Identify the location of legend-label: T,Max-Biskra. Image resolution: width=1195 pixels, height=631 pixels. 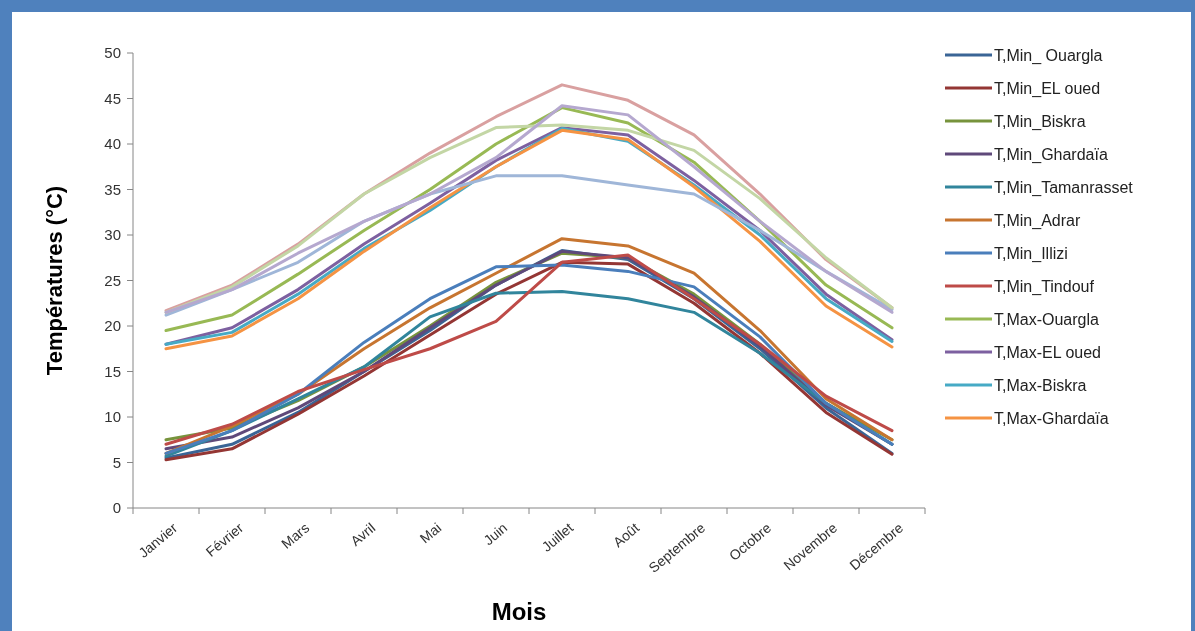
(1040, 385).